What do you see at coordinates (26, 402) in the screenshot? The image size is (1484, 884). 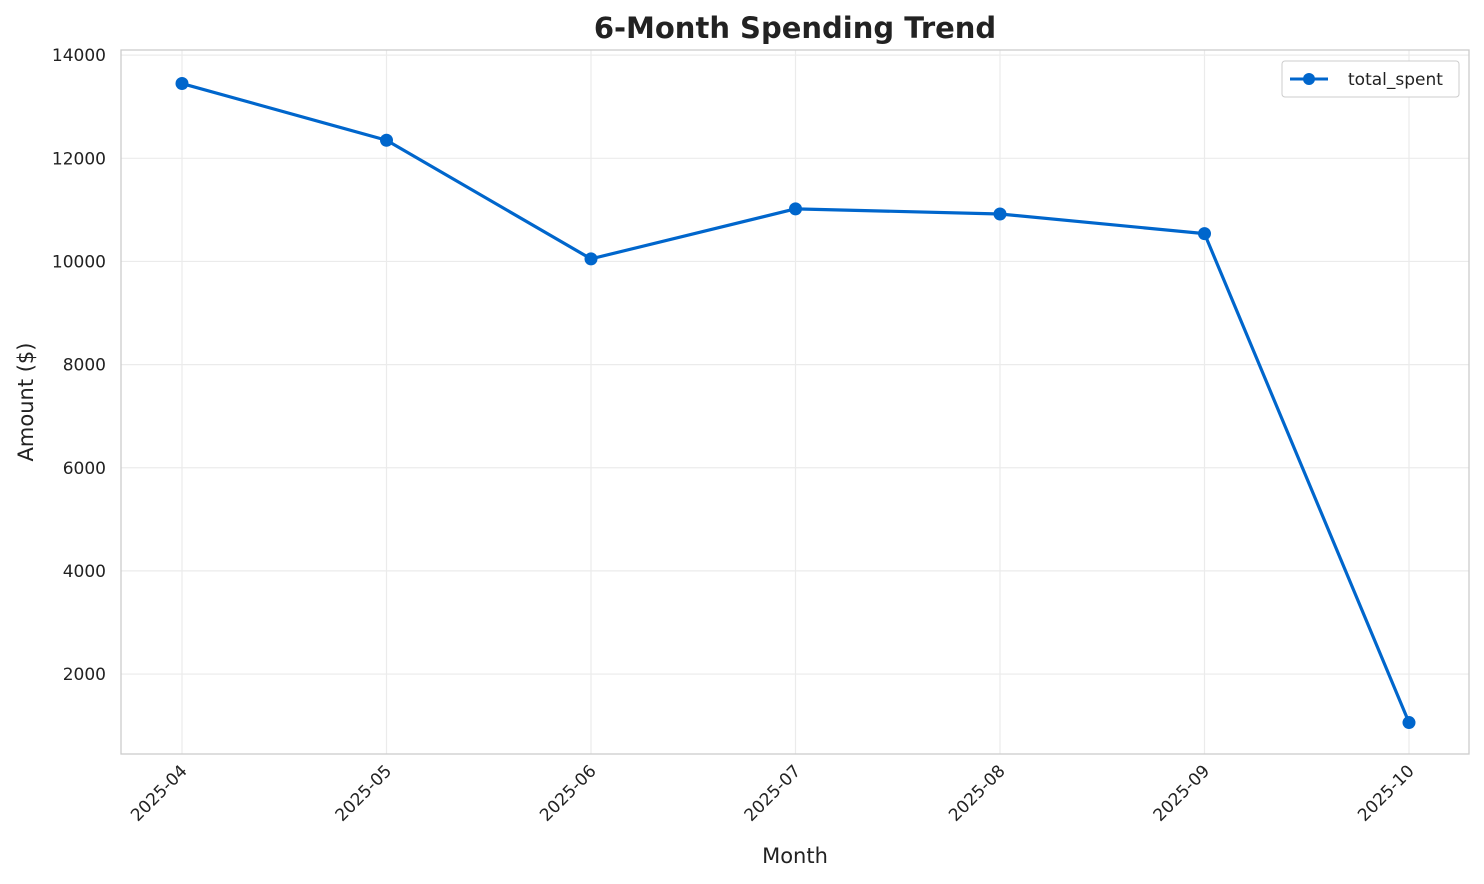 I see `y-axis-label: Amount ($)` at bounding box center [26, 402].